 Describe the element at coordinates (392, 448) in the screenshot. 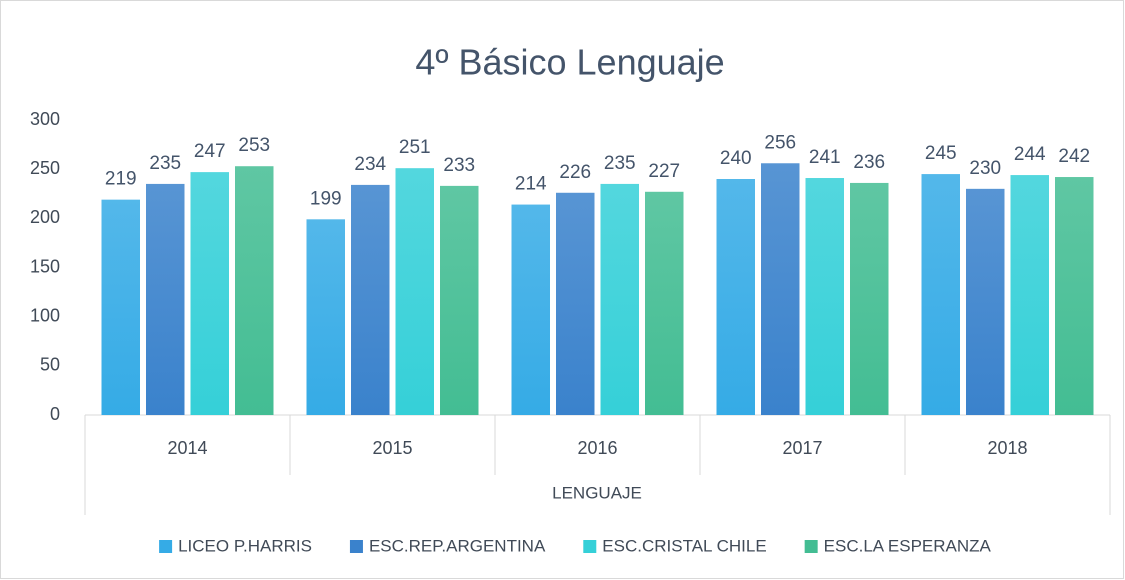

I see `x-tick-label: 2015` at that location.